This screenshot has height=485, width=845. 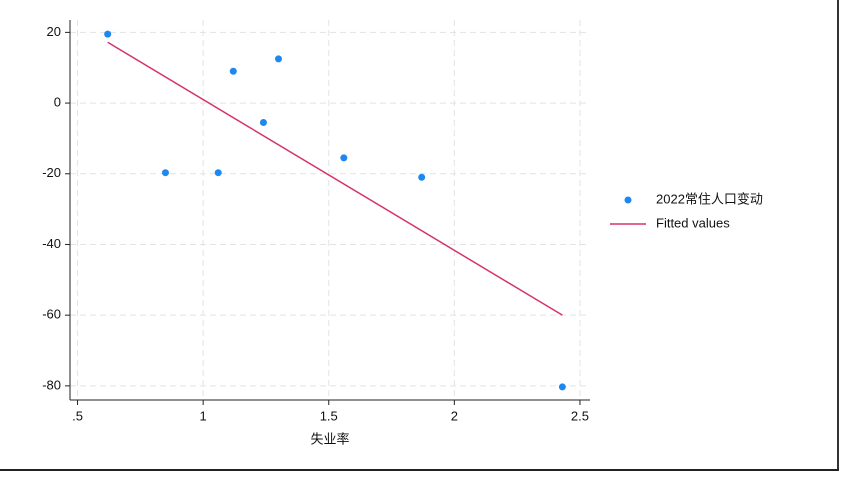 I want to click on y-tick-label: -20, so click(x=51, y=172).